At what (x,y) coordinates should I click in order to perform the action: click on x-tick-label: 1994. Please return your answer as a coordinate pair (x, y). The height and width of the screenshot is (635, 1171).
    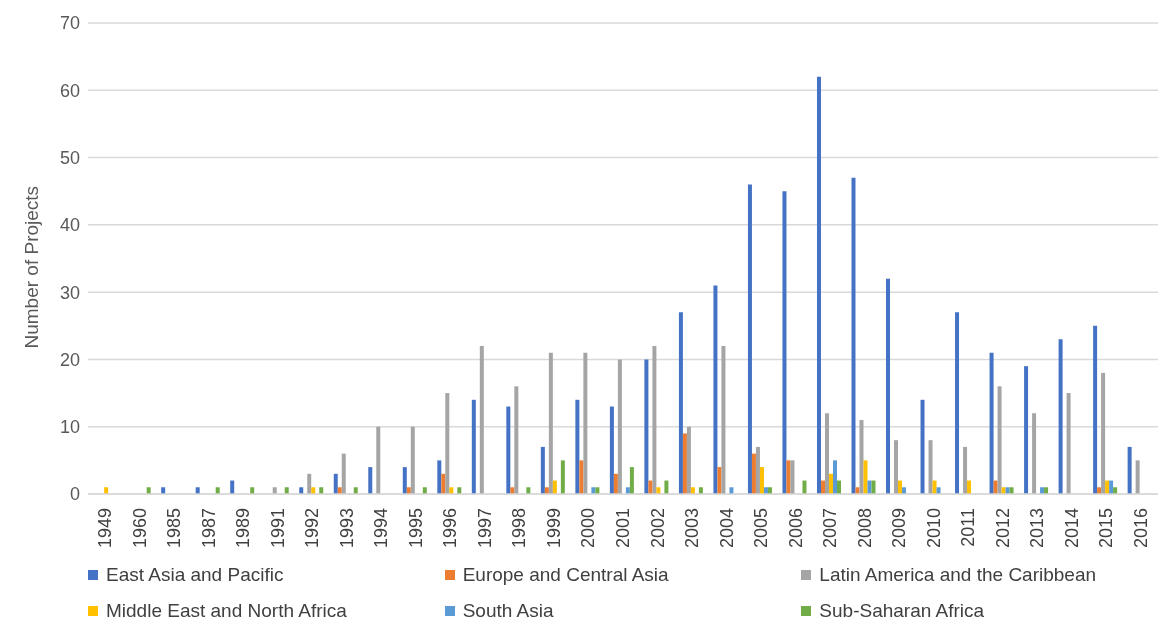
    Looking at the image, I should click on (381, 528).